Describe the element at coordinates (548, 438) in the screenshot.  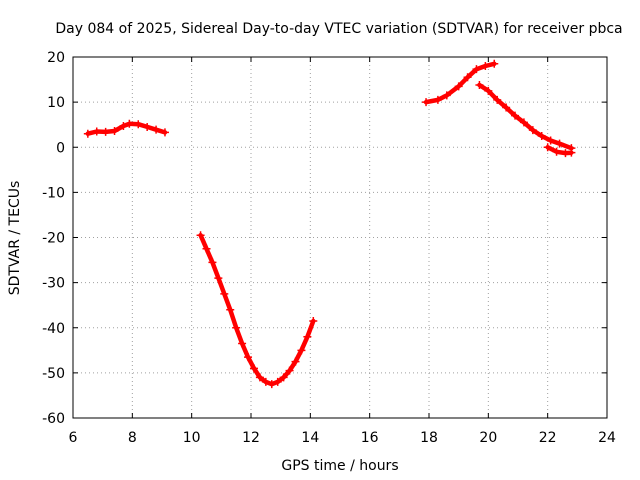
I see `x-tick-label: 22` at that location.